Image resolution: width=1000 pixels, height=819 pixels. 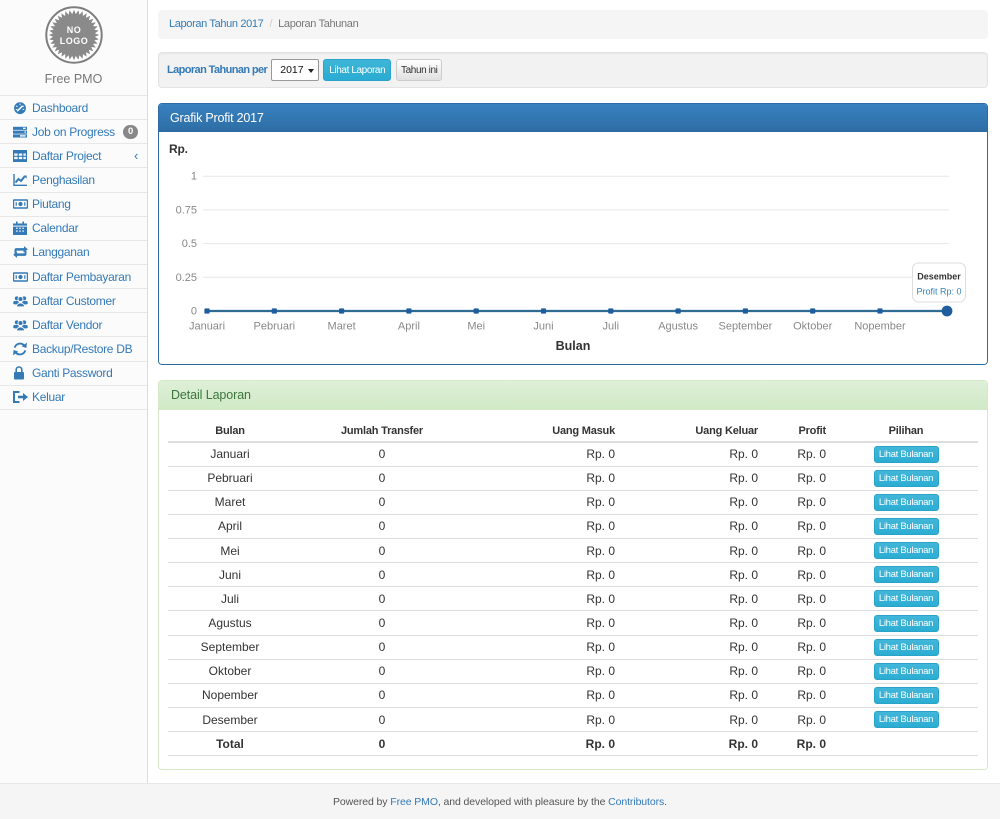 I want to click on svg-text: Desember, so click(x=939, y=277).